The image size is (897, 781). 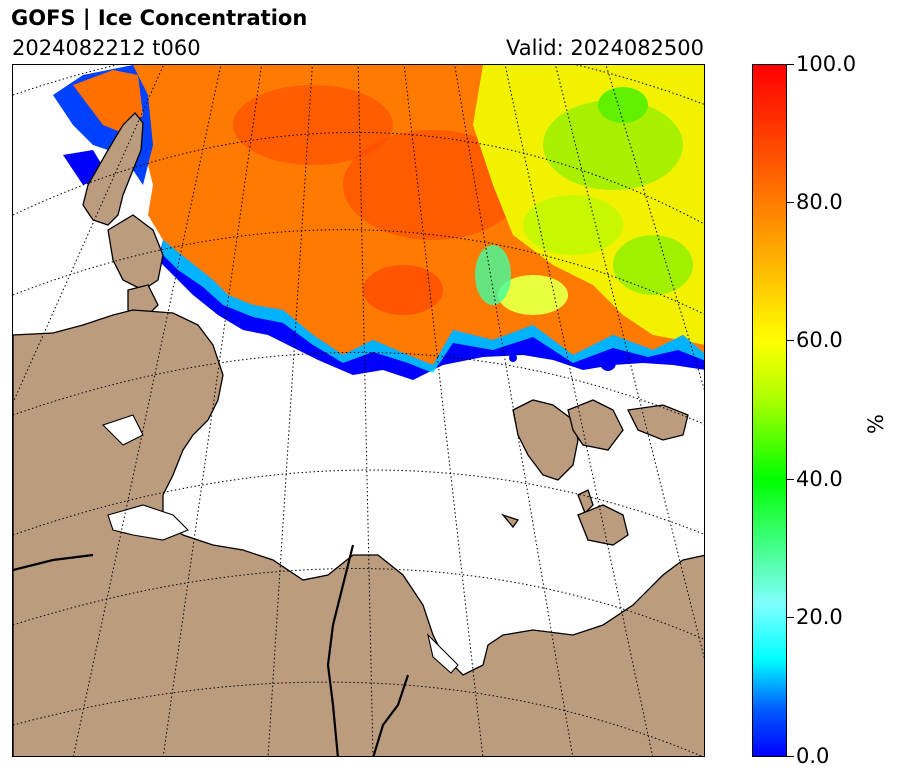 I want to click on figure-title: GOFS | Ice Concentration, so click(x=159, y=18).